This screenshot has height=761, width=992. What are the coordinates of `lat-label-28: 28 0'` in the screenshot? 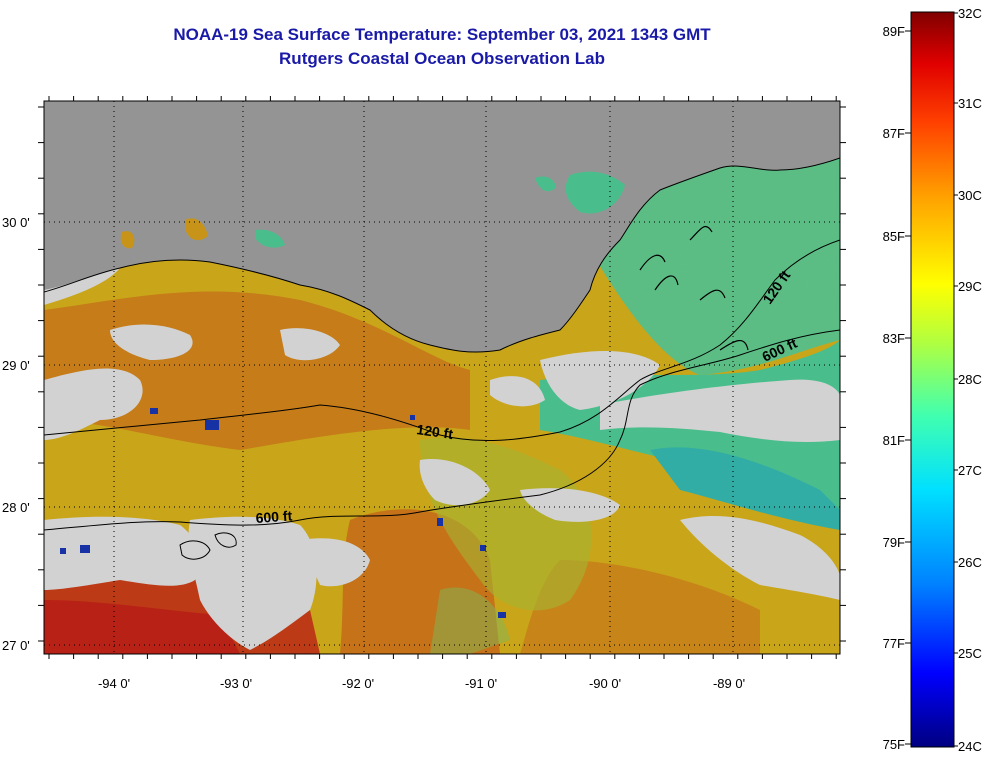 It's located at (16, 507).